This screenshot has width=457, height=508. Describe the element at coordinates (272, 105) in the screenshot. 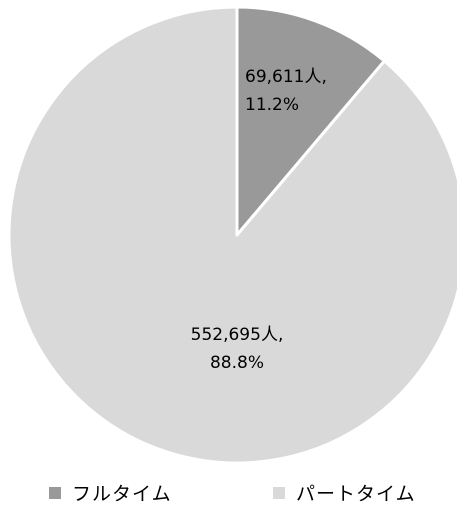

I see `slice-label-fulltime-percent: 11.2%` at that location.